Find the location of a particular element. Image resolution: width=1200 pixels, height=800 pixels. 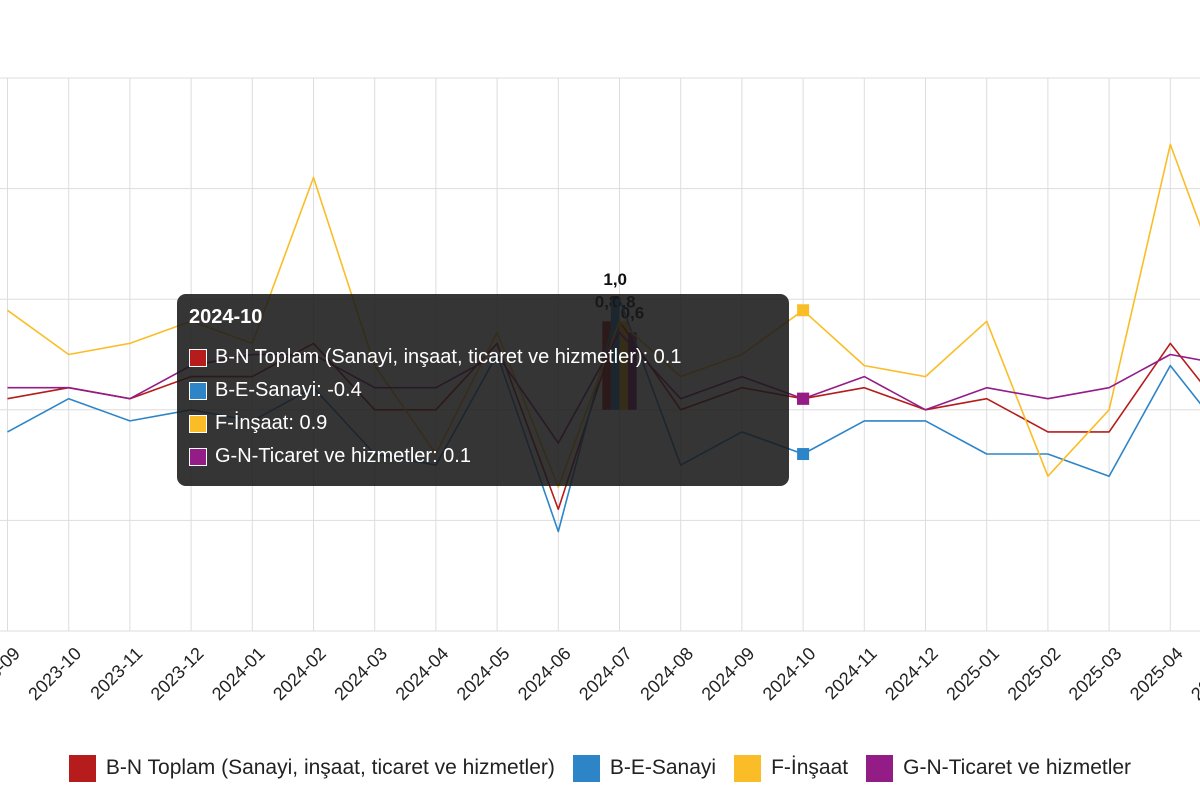

tooltip-row-text: G-N-Ticaret ve hizmetler: 0.1 is located at coordinates (343, 456).